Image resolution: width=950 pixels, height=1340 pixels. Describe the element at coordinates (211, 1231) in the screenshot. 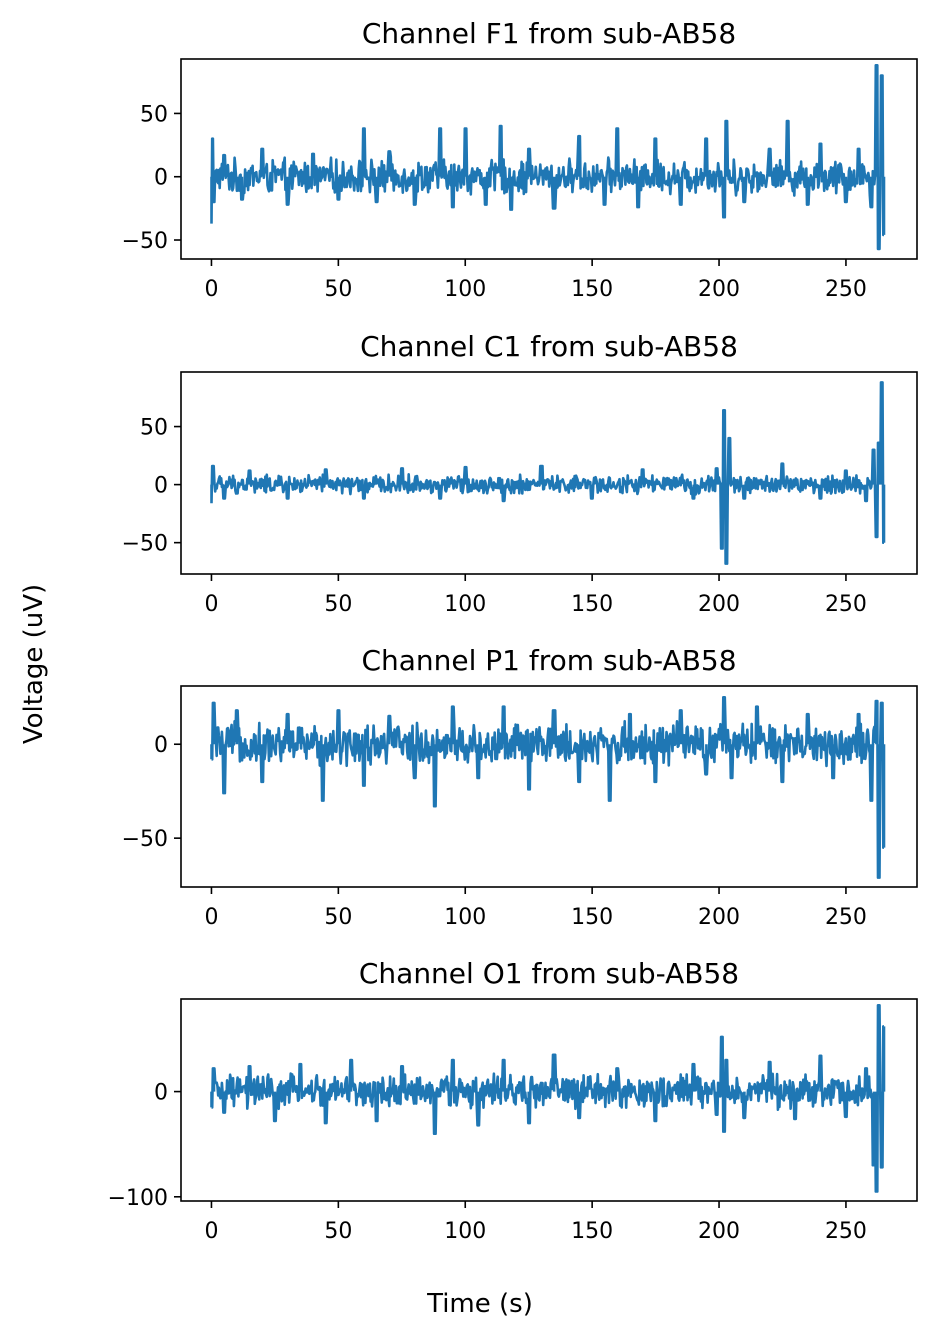

I see `x-tick-label-o1: 0` at that location.